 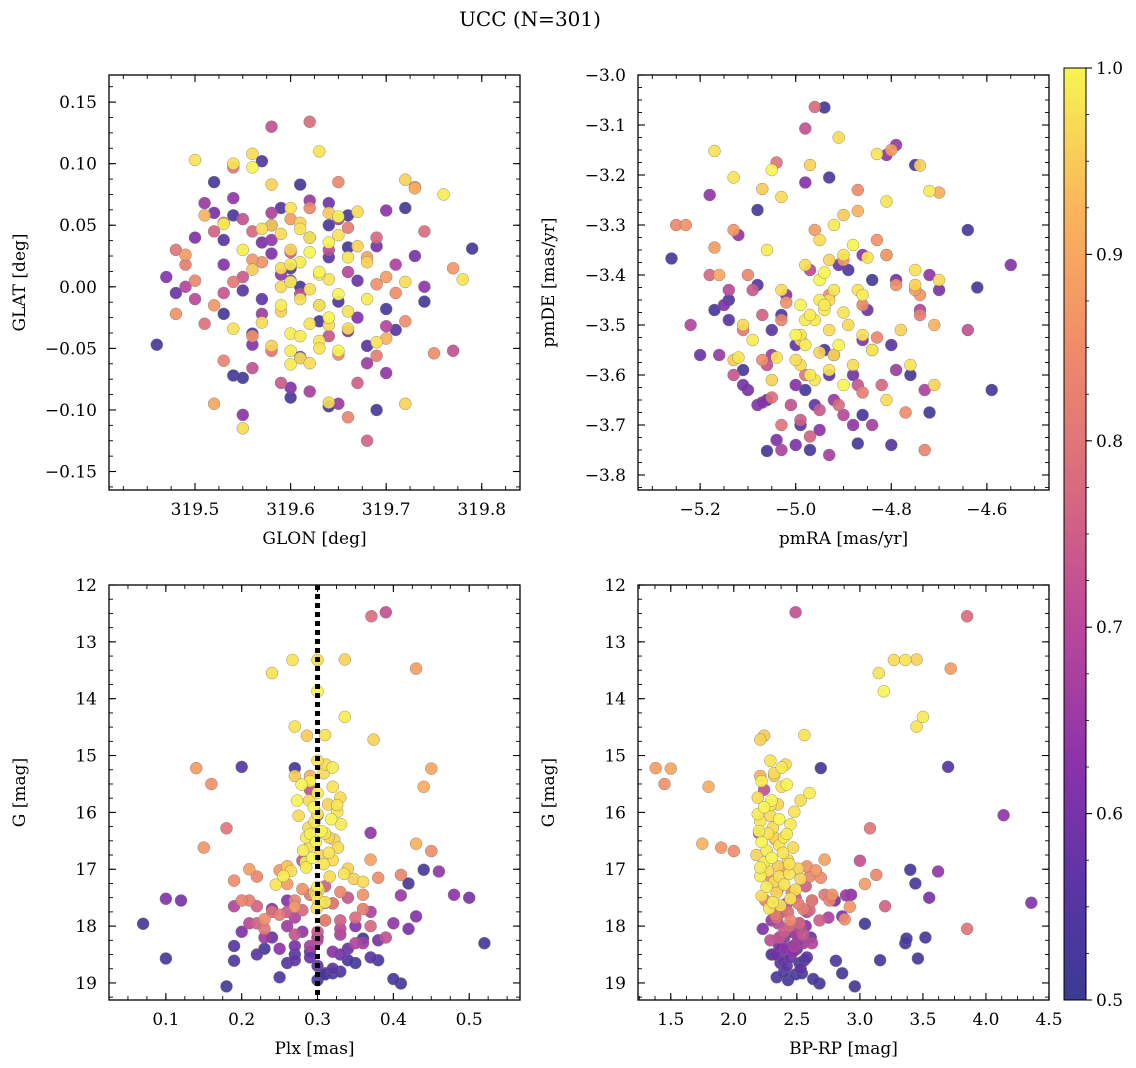 I want to click on x-axis-label: pmRA [mas/yr], so click(x=843, y=539).